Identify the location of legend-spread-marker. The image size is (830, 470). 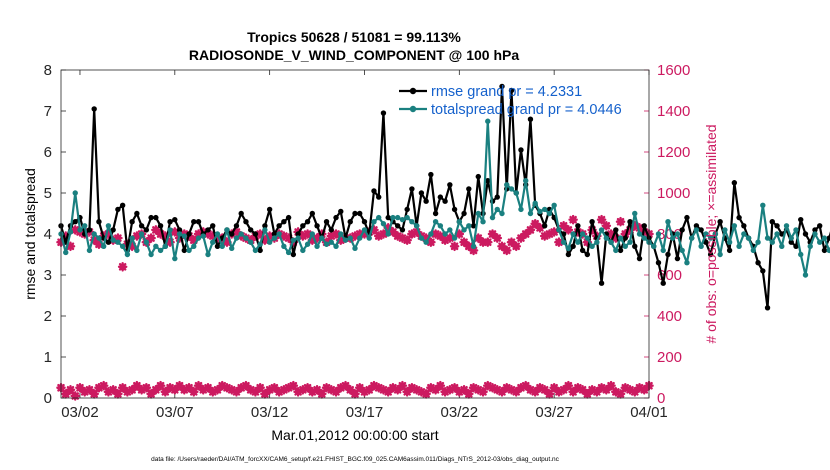
(413, 109).